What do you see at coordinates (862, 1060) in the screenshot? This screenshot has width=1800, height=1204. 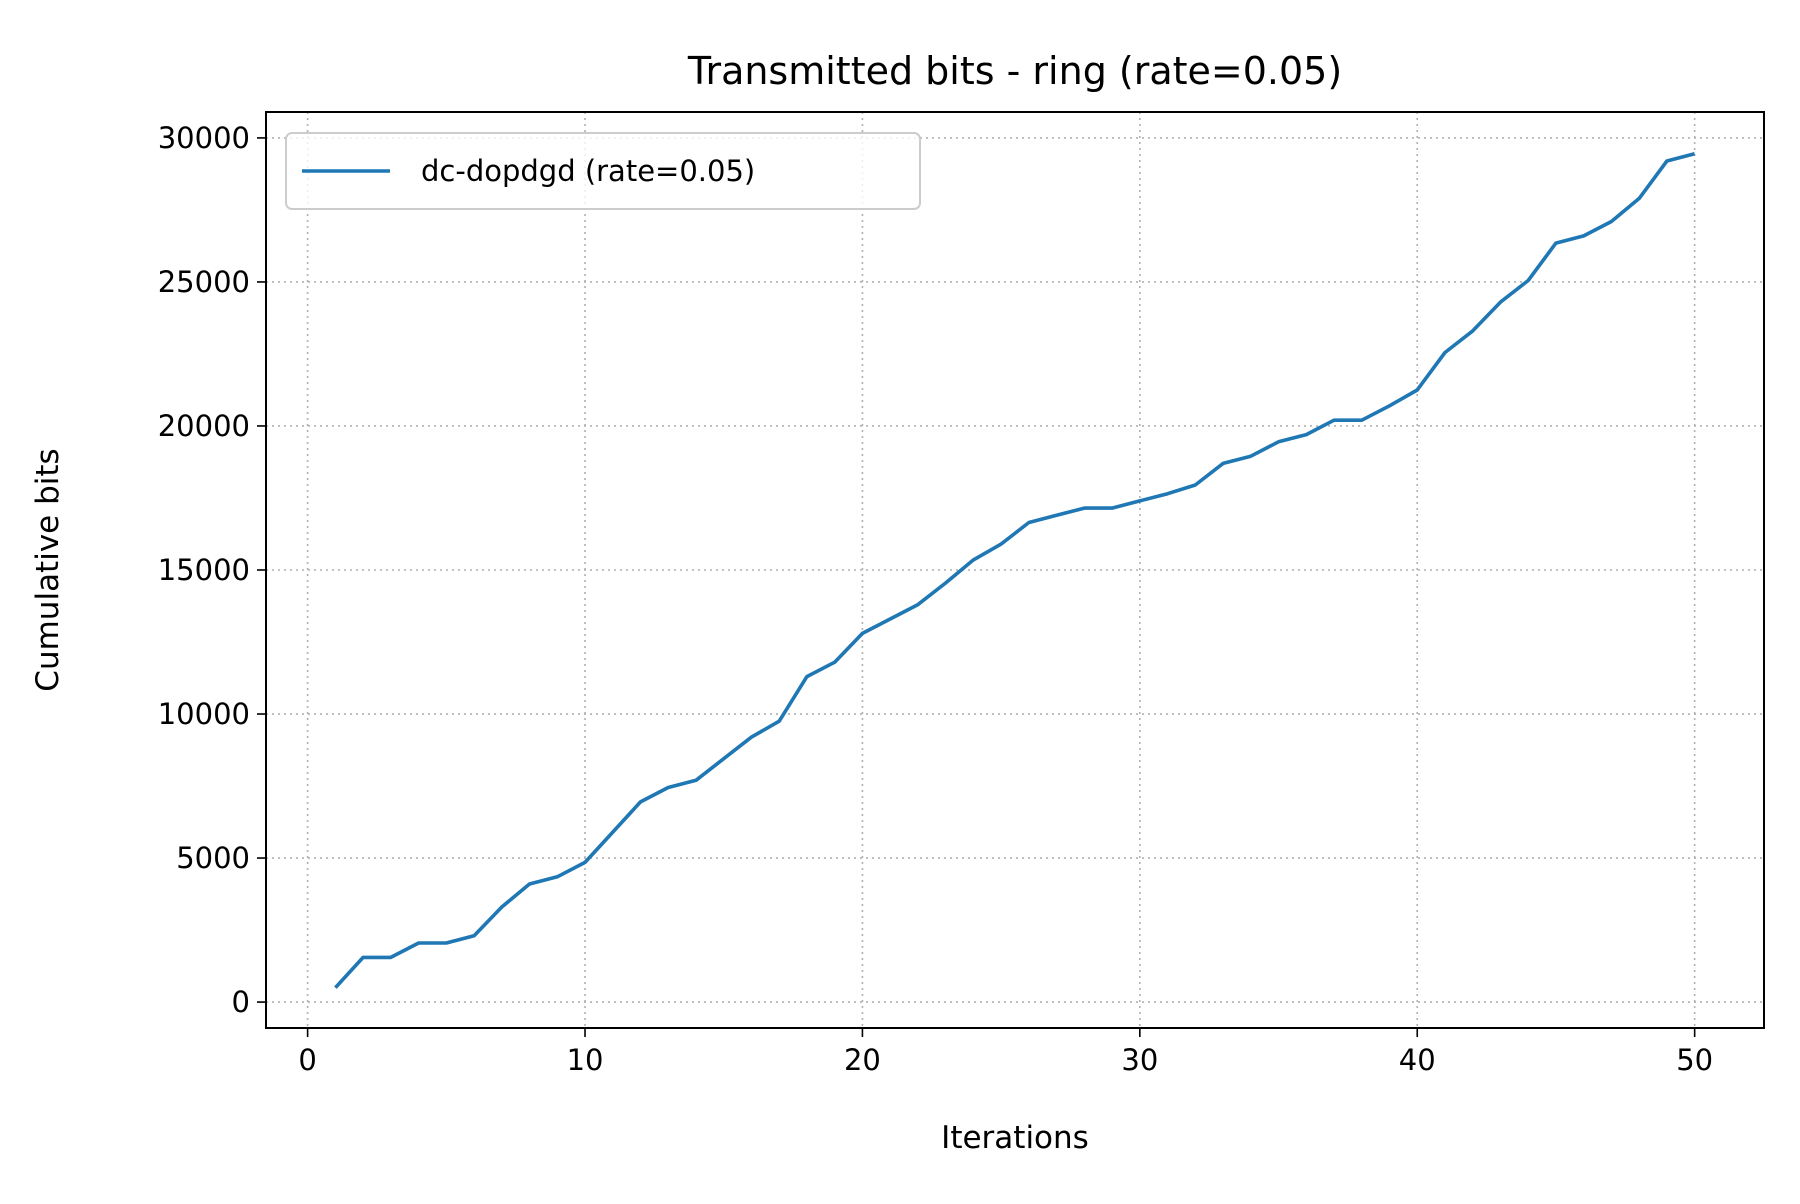 I see `x-tick-label: 20` at bounding box center [862, 1060].